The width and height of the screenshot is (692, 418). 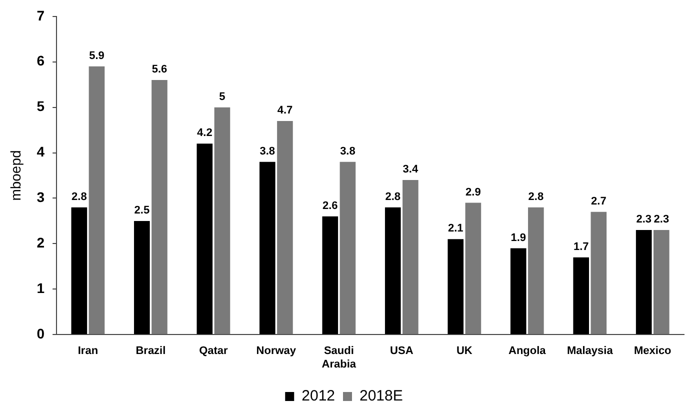 I want to click on x-tick-label: Norway, so click(x=276, y=351).